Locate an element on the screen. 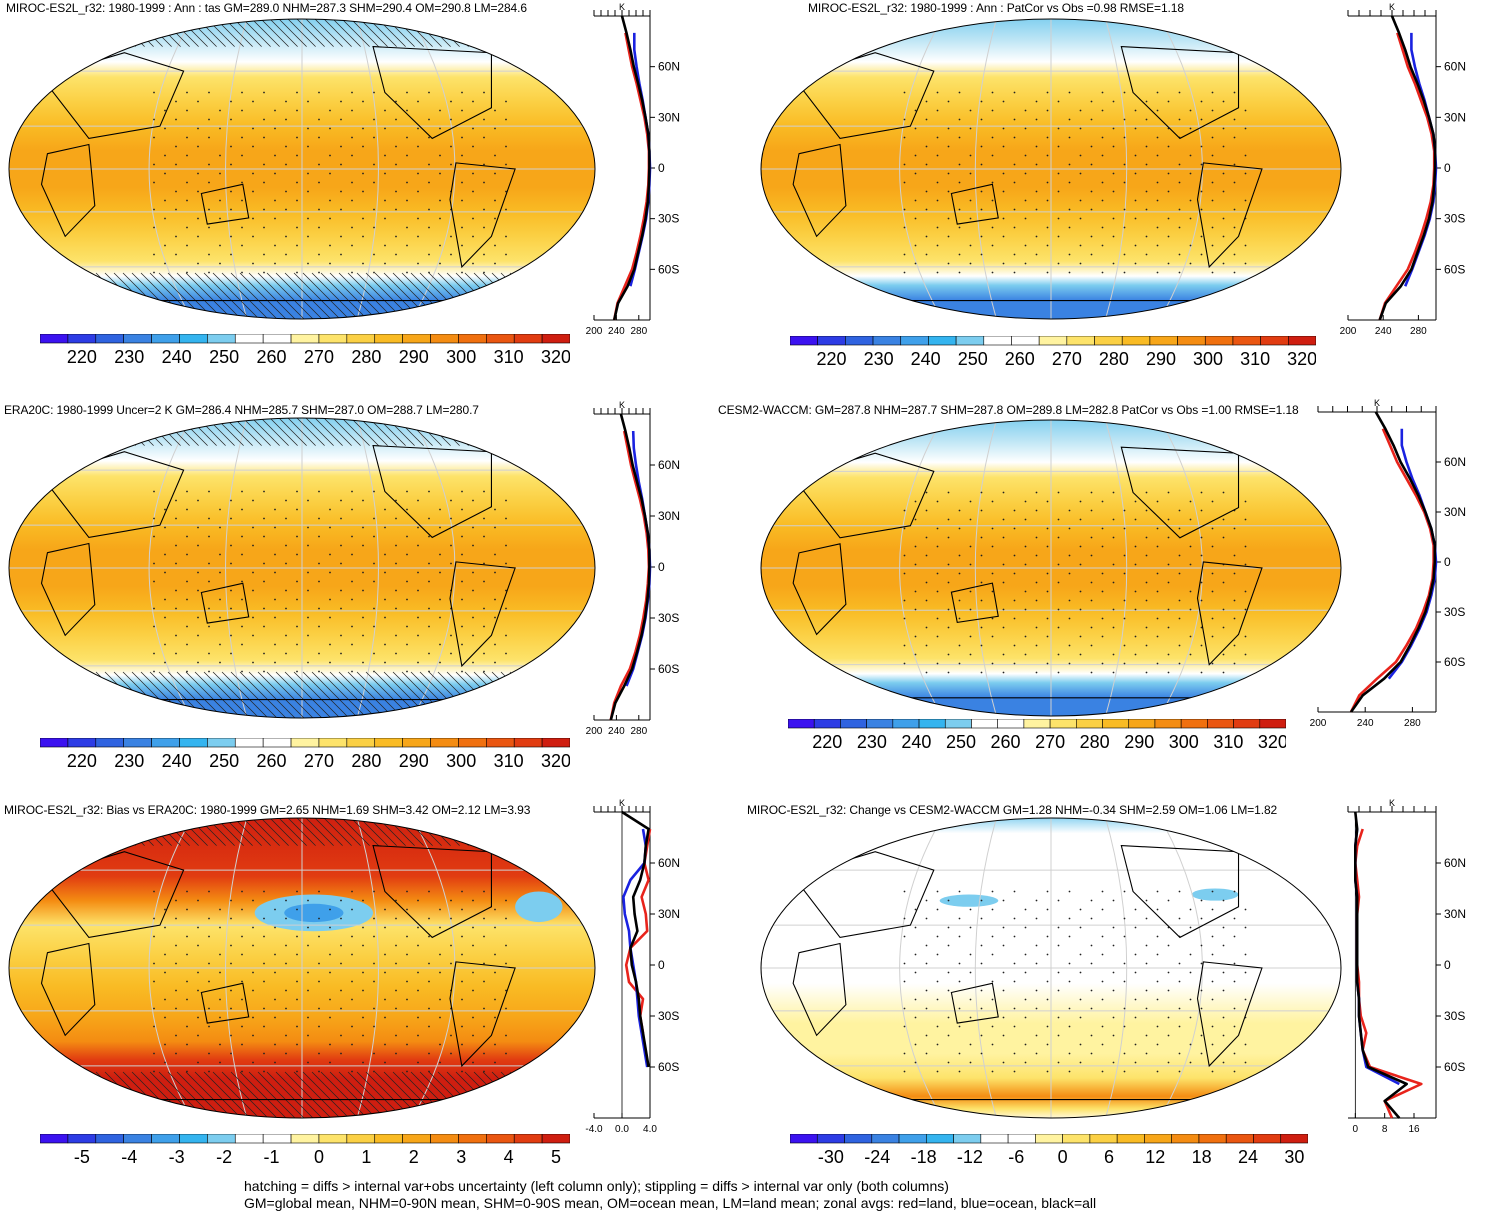  colorbar-tick-label: 18 is located at coordinates (1202, 1157).